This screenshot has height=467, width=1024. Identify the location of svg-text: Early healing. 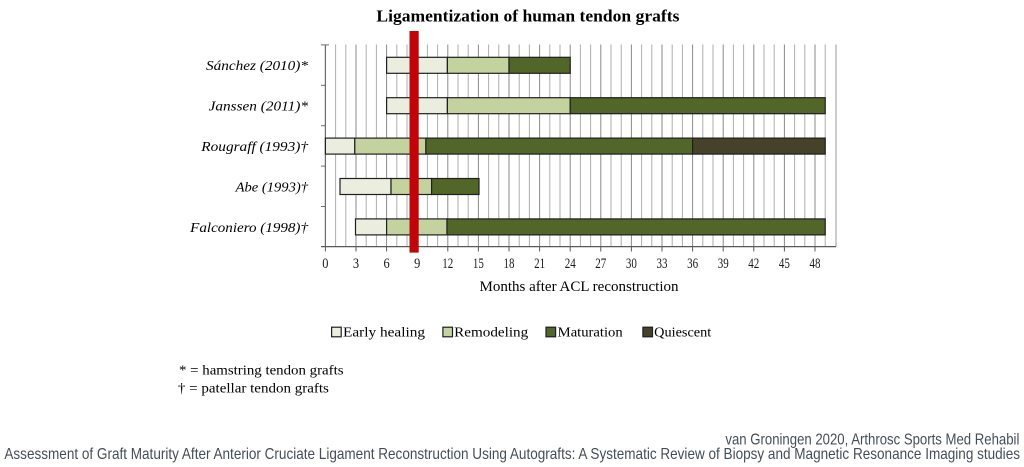
(384, 333).